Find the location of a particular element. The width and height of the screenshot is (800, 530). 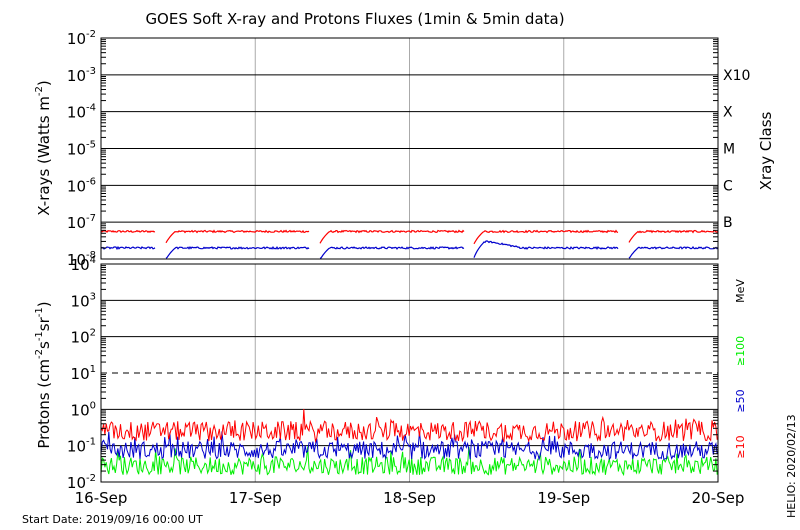

y-tick-label: 10⁰ is located at coordinates (83, 409).